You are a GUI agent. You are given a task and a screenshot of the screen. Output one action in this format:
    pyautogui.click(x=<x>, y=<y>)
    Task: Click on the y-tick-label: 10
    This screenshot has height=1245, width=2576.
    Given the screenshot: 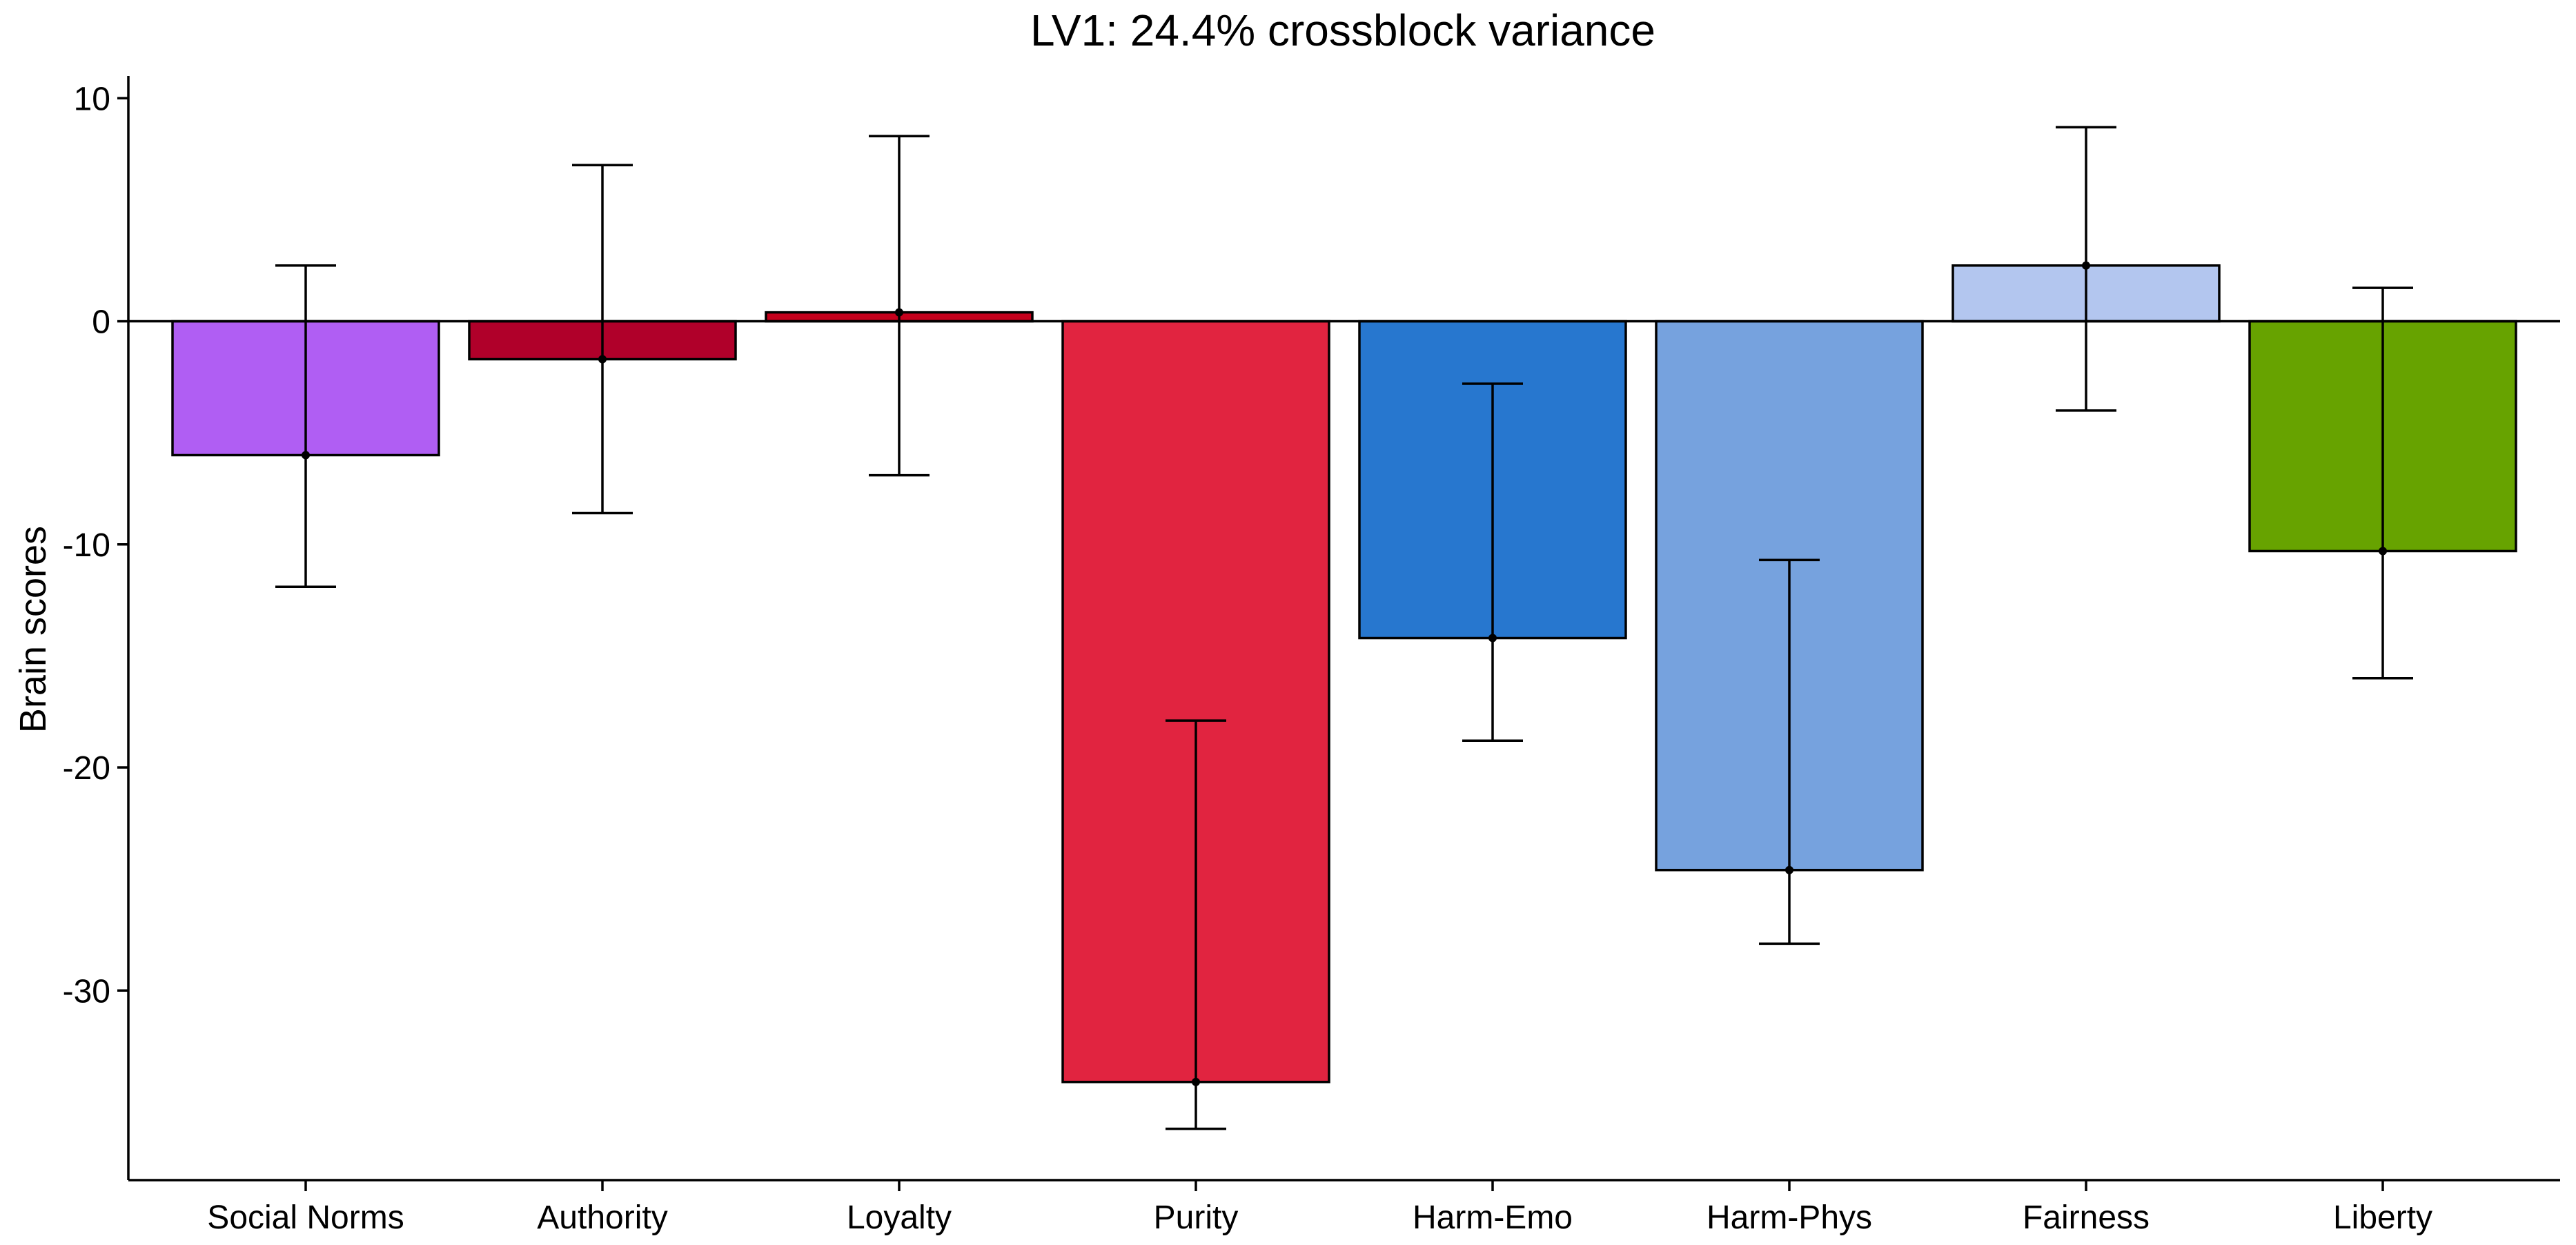 What is the action you would take?
    pyautogui.click(x=92, y=99)
    